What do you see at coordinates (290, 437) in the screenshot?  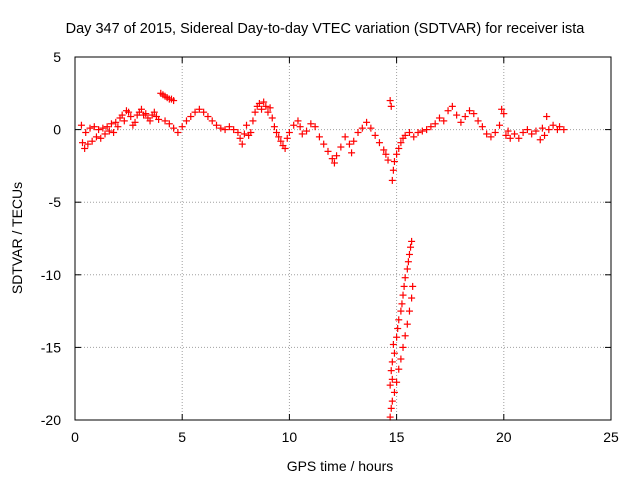 I see `x-tick-label: 10` at bounding box center [290, 437].